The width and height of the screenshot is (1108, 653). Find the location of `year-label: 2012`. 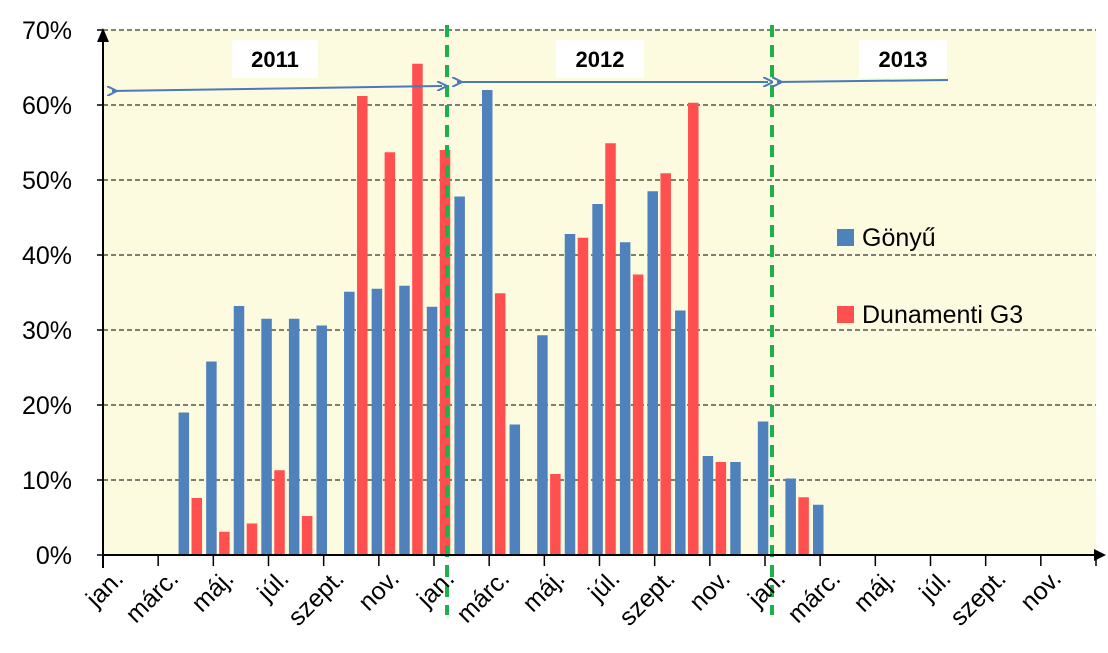

year-label: 2012 is located at coordinates (600, 59).